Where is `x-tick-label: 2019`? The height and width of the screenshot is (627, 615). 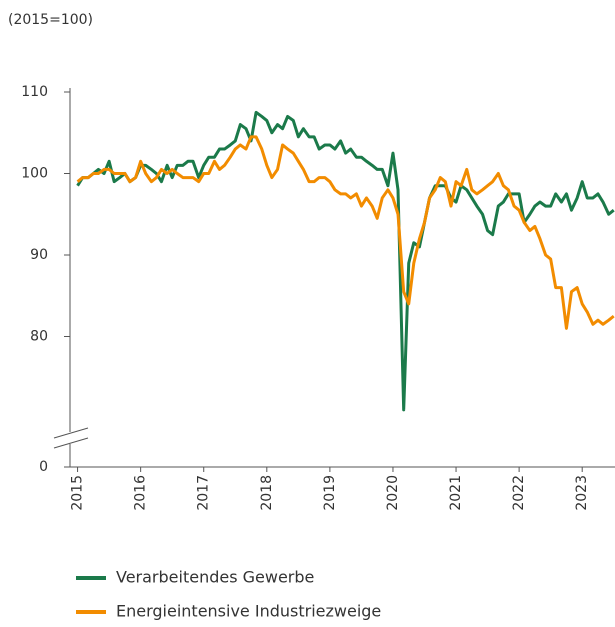 x-tick-label: 2019 is located at coordinates (330, 493).